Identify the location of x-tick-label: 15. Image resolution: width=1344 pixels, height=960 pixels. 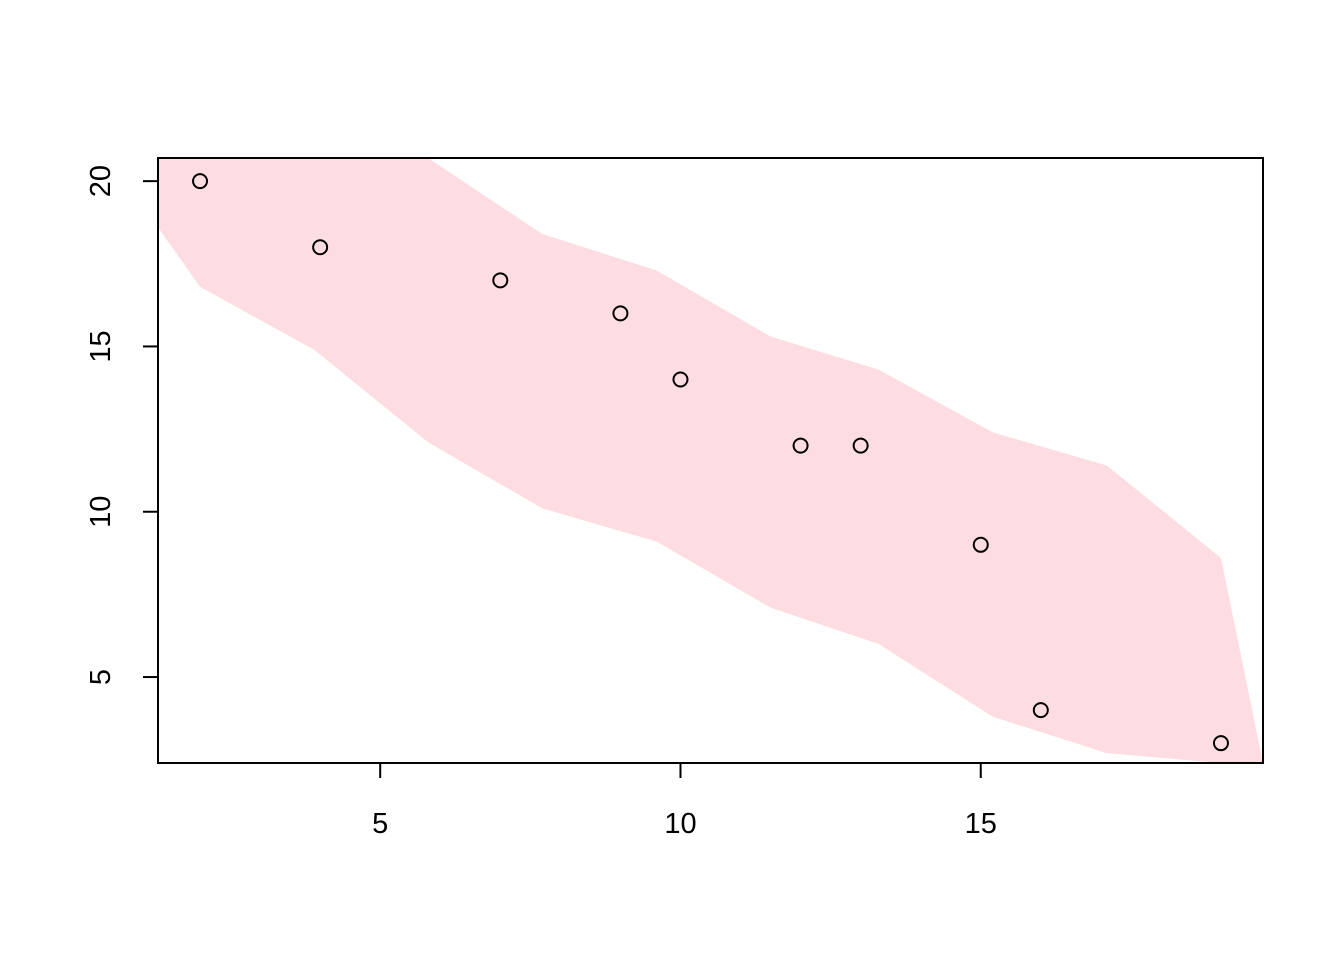
(981, 824).